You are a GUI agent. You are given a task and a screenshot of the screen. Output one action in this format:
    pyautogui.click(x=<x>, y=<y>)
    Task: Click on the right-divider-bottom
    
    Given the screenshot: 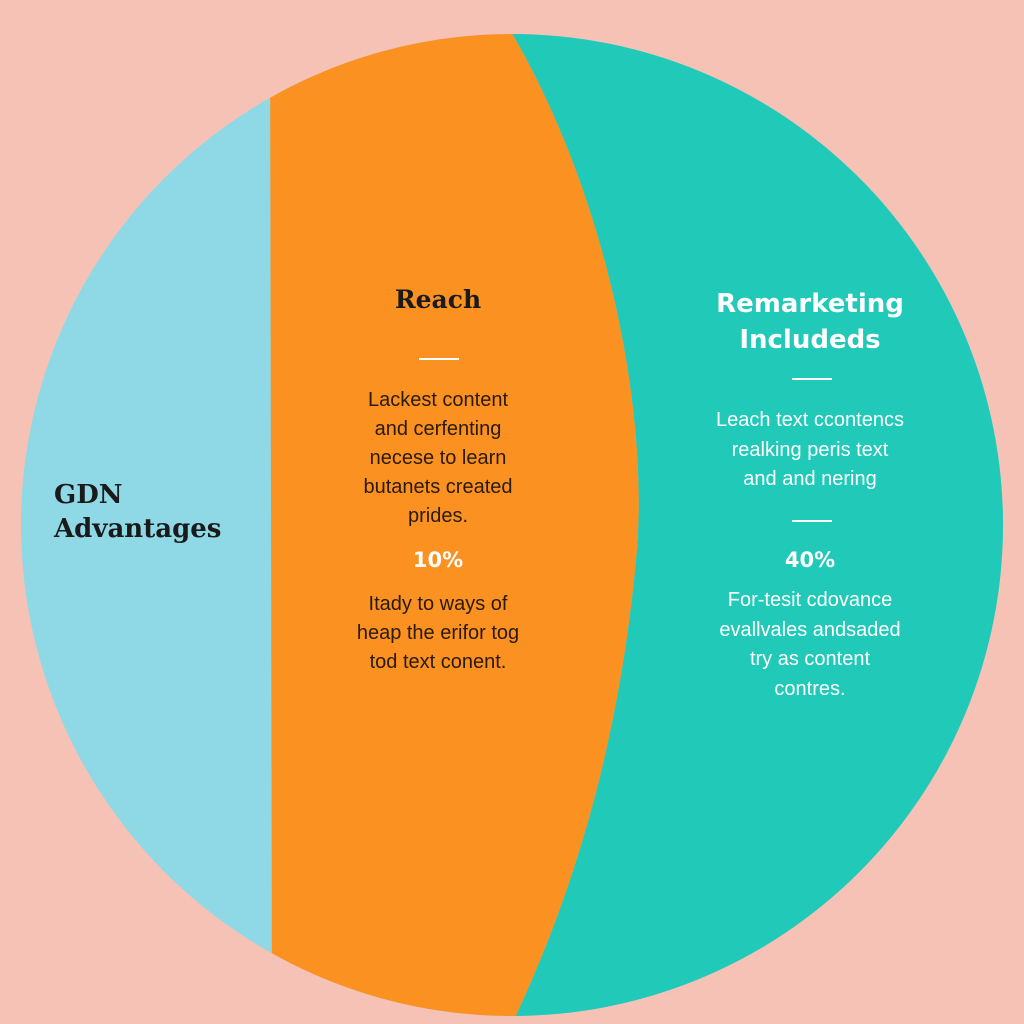 What is the action you would take?
    pyautogui.click(x=812, y=521)
    